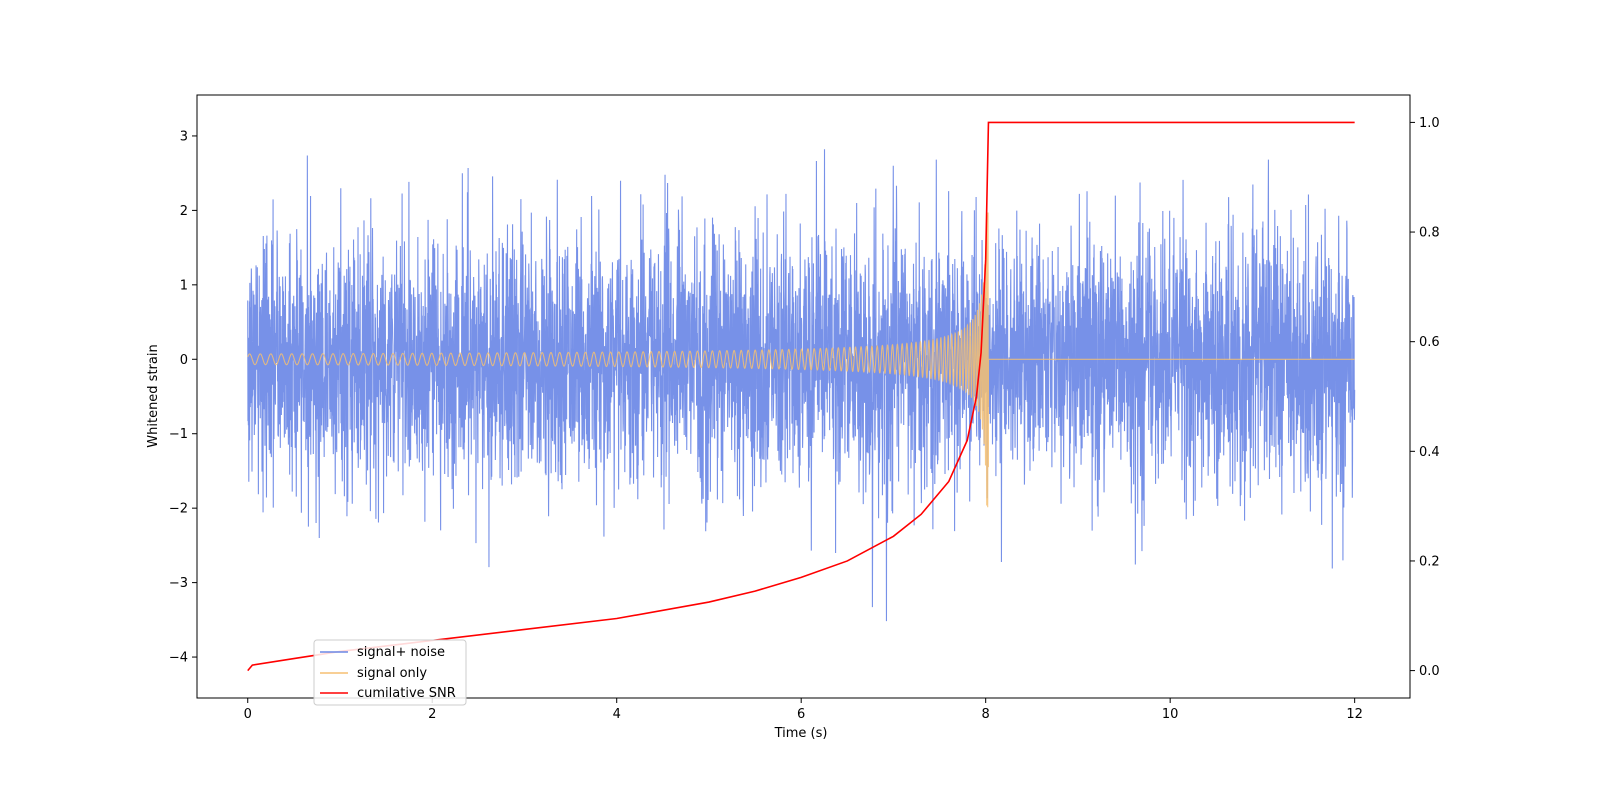 The height and width of the screenshot is (800, 1600). I want to click on y-axis-label: Whitened strain, so click(153, 395).